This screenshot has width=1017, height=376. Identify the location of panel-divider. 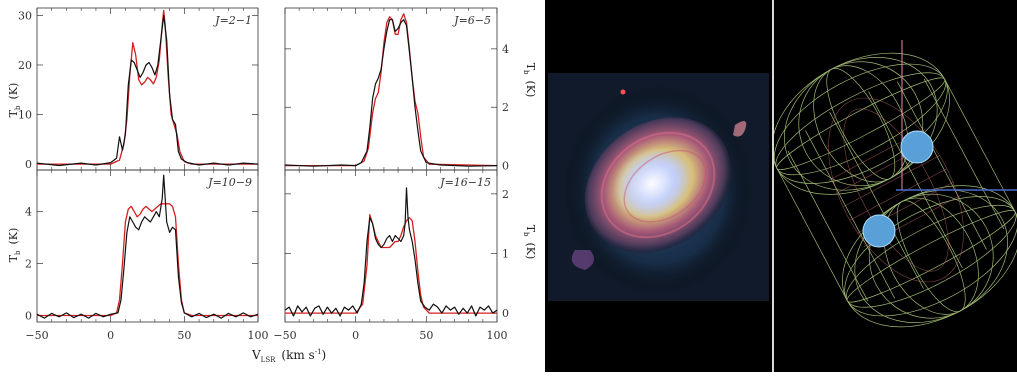
(773, 186).